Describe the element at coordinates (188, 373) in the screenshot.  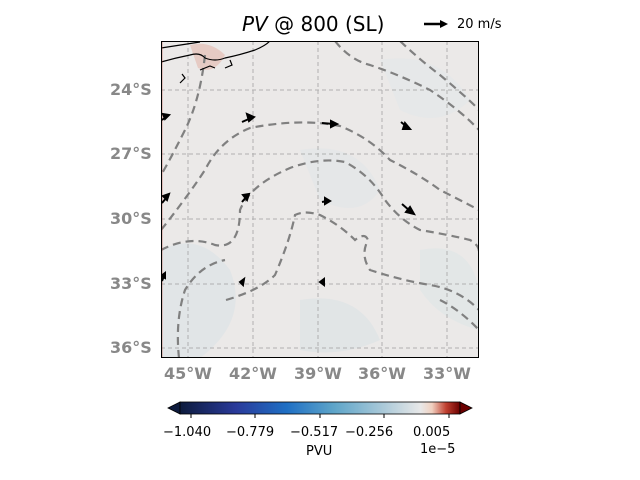
I see `lon-label-45w: 45°W` at that location.